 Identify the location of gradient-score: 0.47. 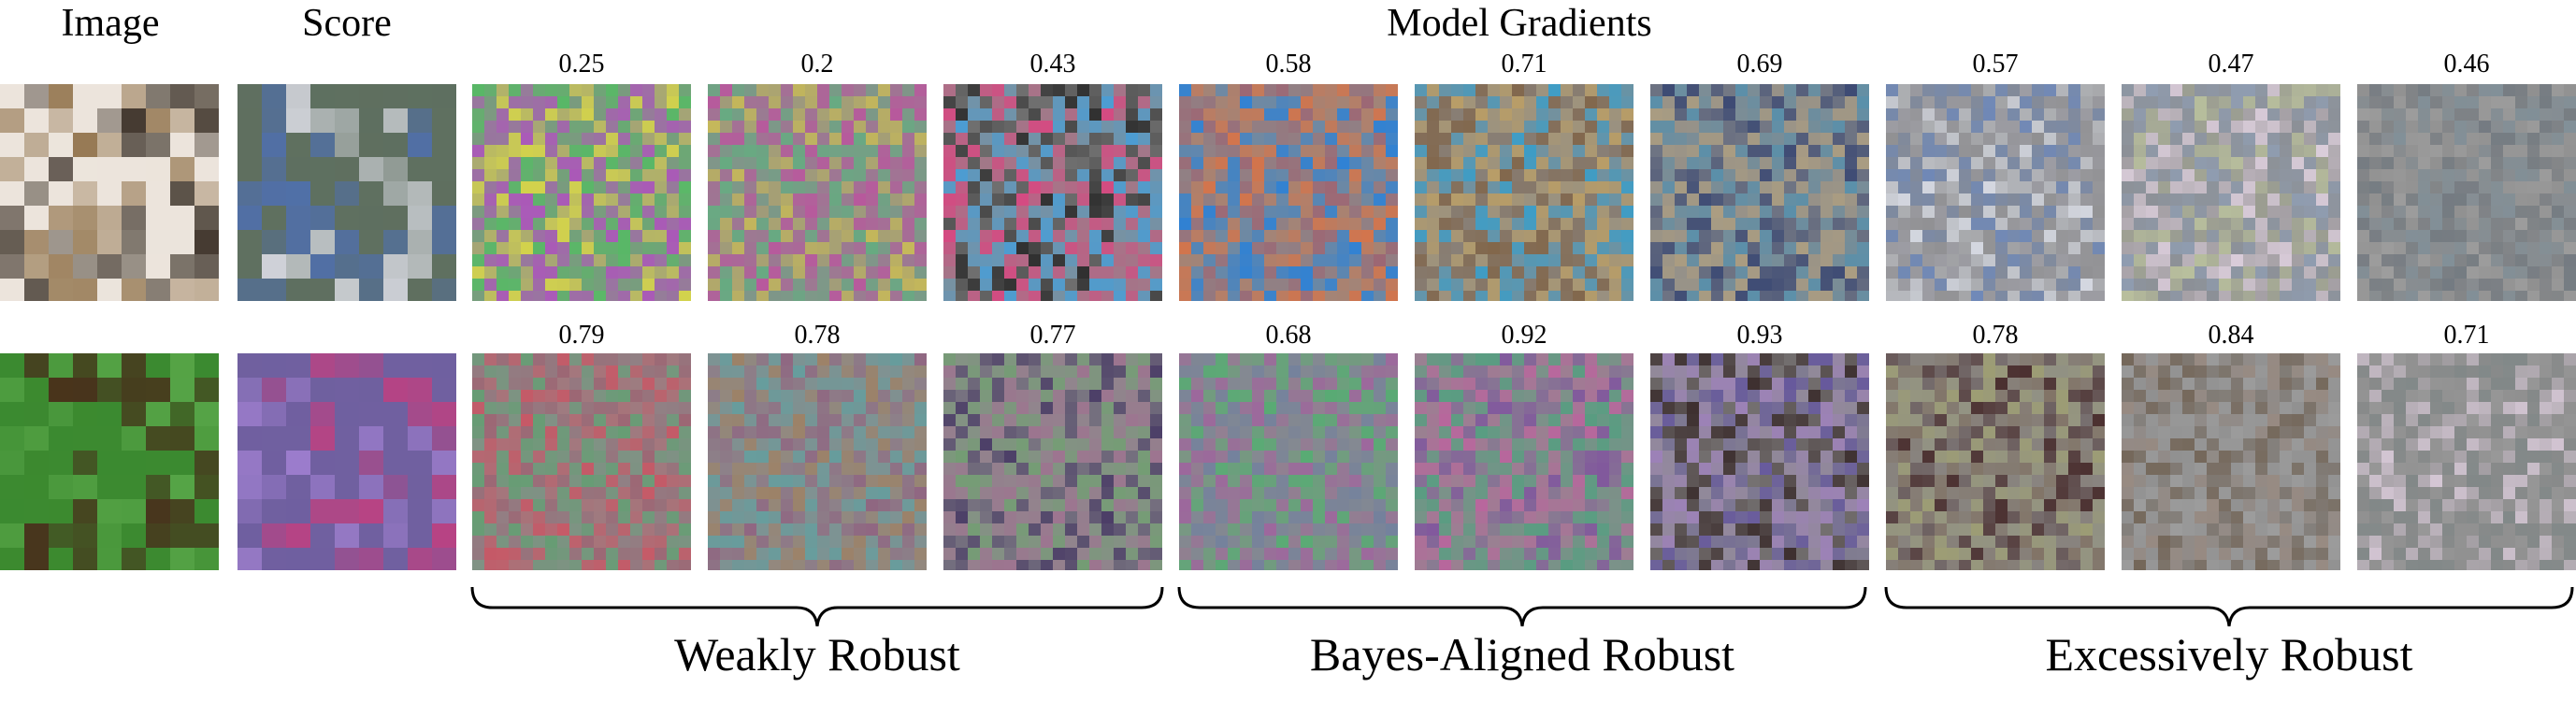
(2231, 64).